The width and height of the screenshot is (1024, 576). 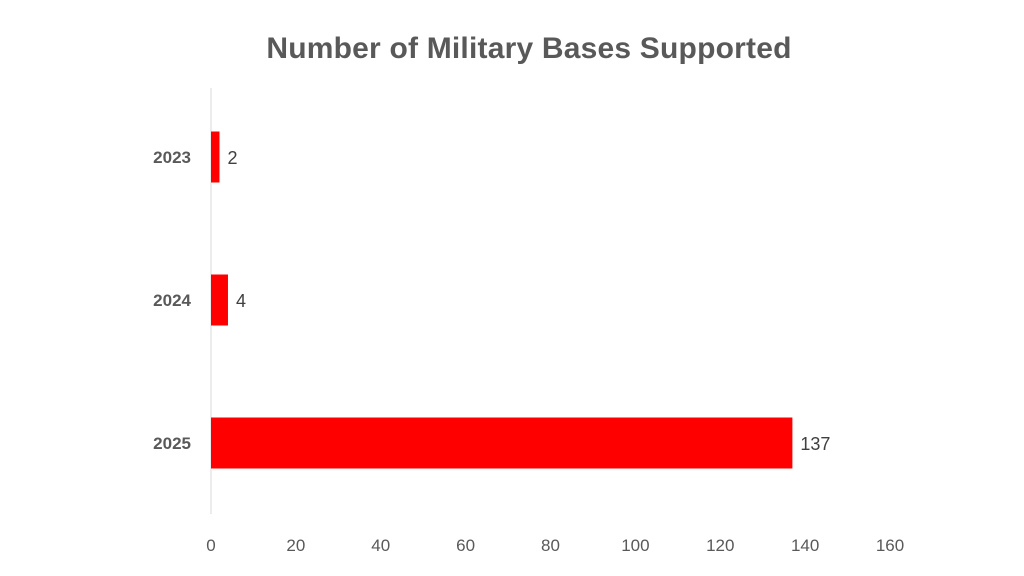 I want to click on x-tick-label-20: 20, so click(x=295, y=545).